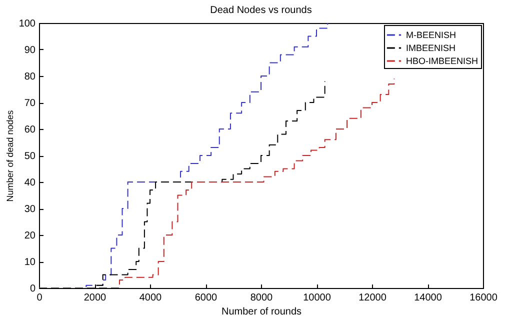 The width and height of the screenshot is (511, 322). I want to click on x-tick-label: 6000, so click(206, 298).